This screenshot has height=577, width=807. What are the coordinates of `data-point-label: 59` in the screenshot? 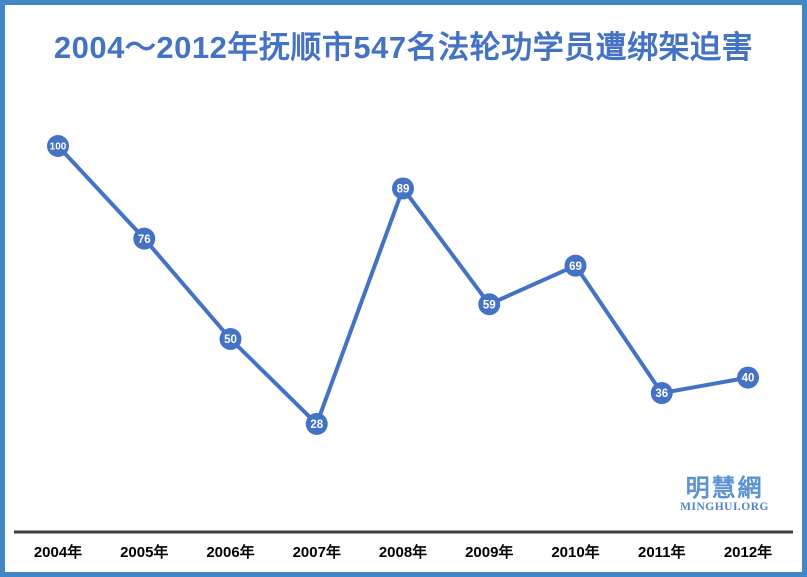 It's located at (489, 305).